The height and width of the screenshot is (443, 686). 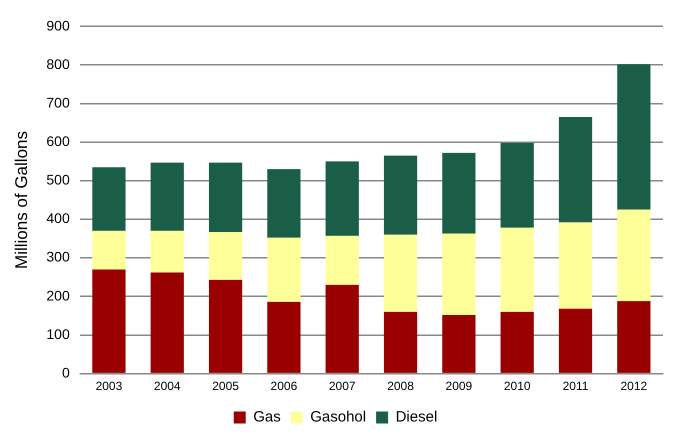 What do you see at coordinates (417, 417) in the screenshot?
I see `legend-label: Diesel` at bounding box center [417, 417].